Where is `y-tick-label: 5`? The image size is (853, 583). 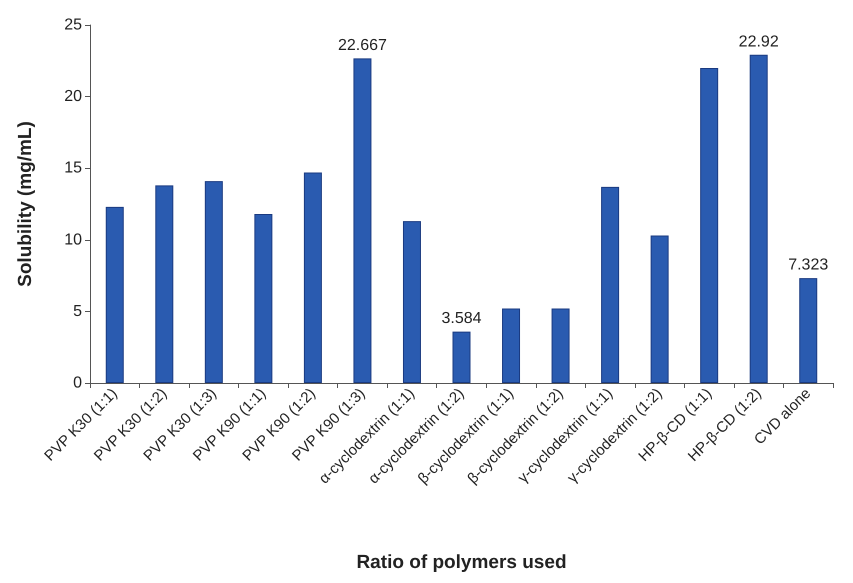
y-tick-label: 5 is located at coordinates (77, 311).